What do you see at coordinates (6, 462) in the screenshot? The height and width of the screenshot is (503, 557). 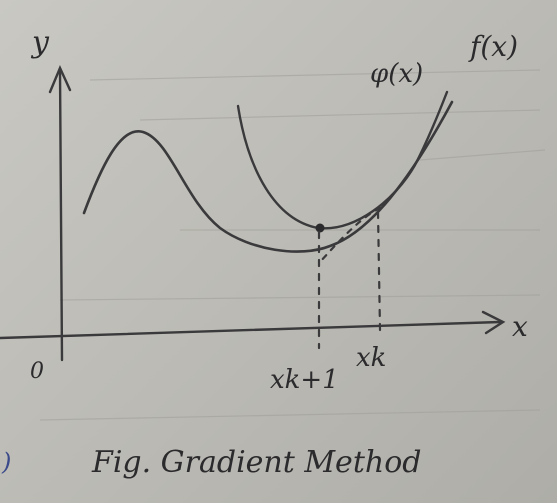 I see `margin-mark: )` at bounding box center [6, 462].